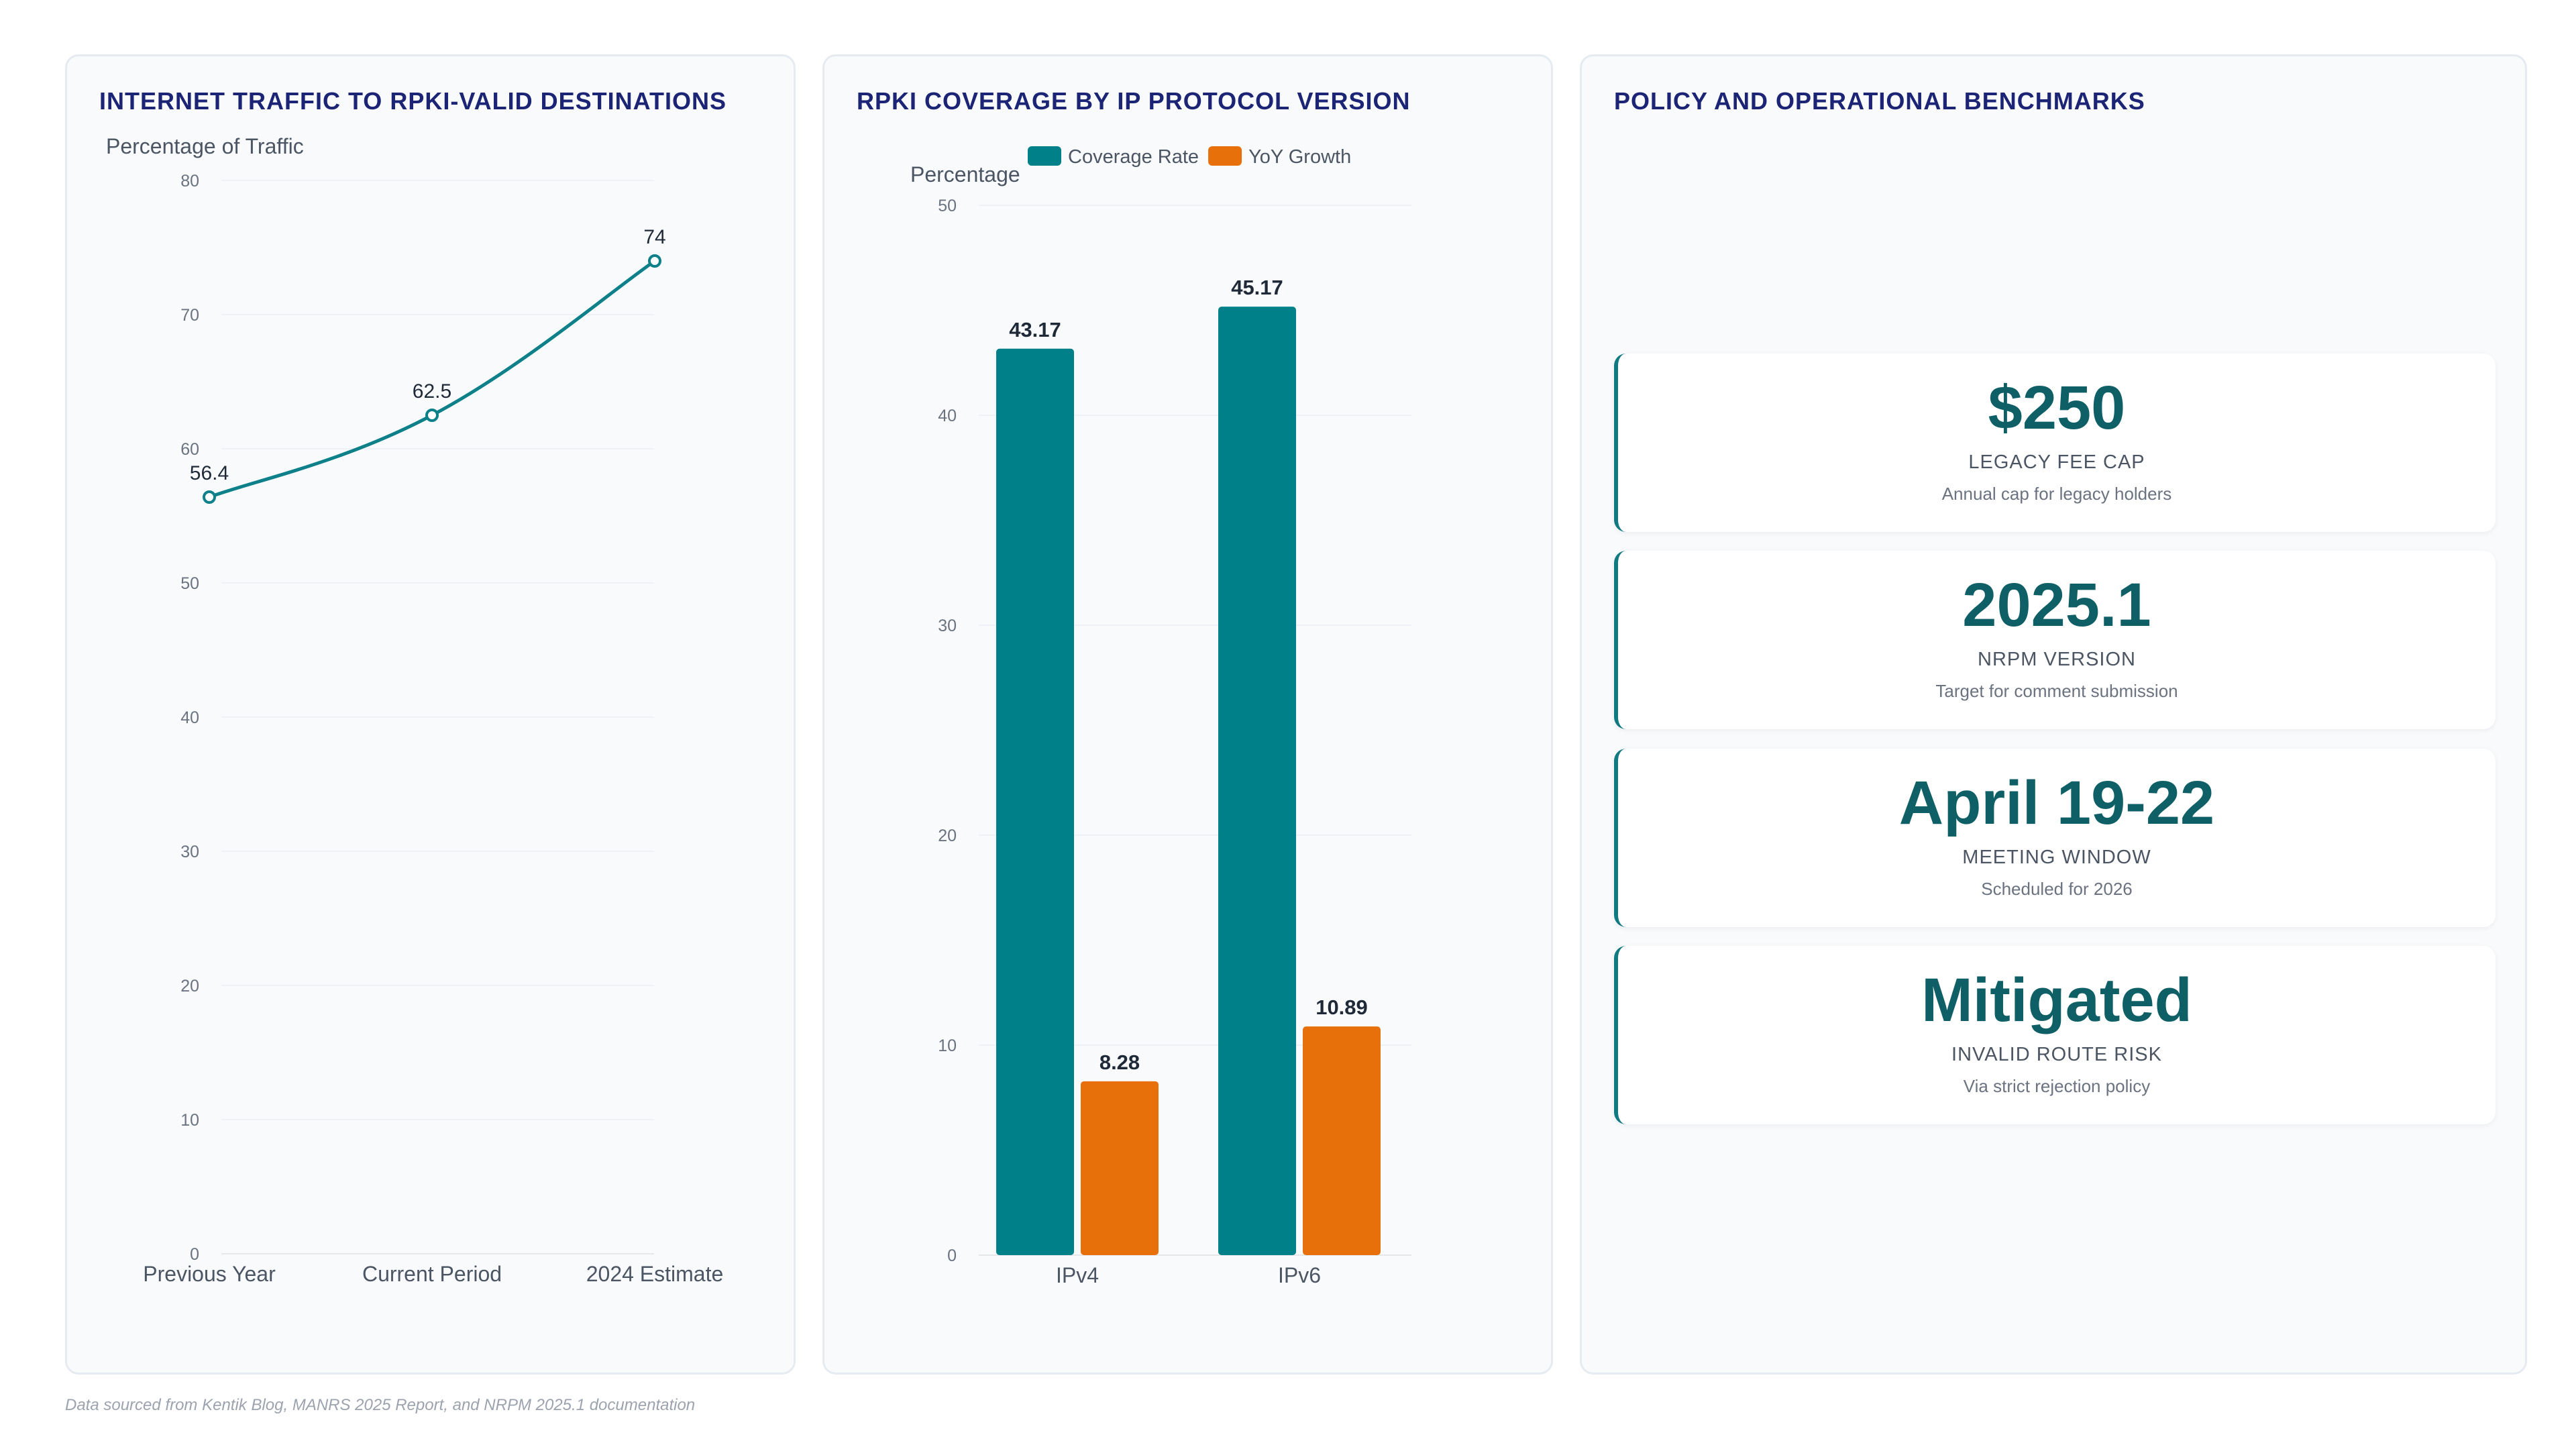  What do you see at coordinates (2056, 462) in the screenshot?
I see `kpi-label: LEGACY FEE CAP` at bounding box center [2056, 462].